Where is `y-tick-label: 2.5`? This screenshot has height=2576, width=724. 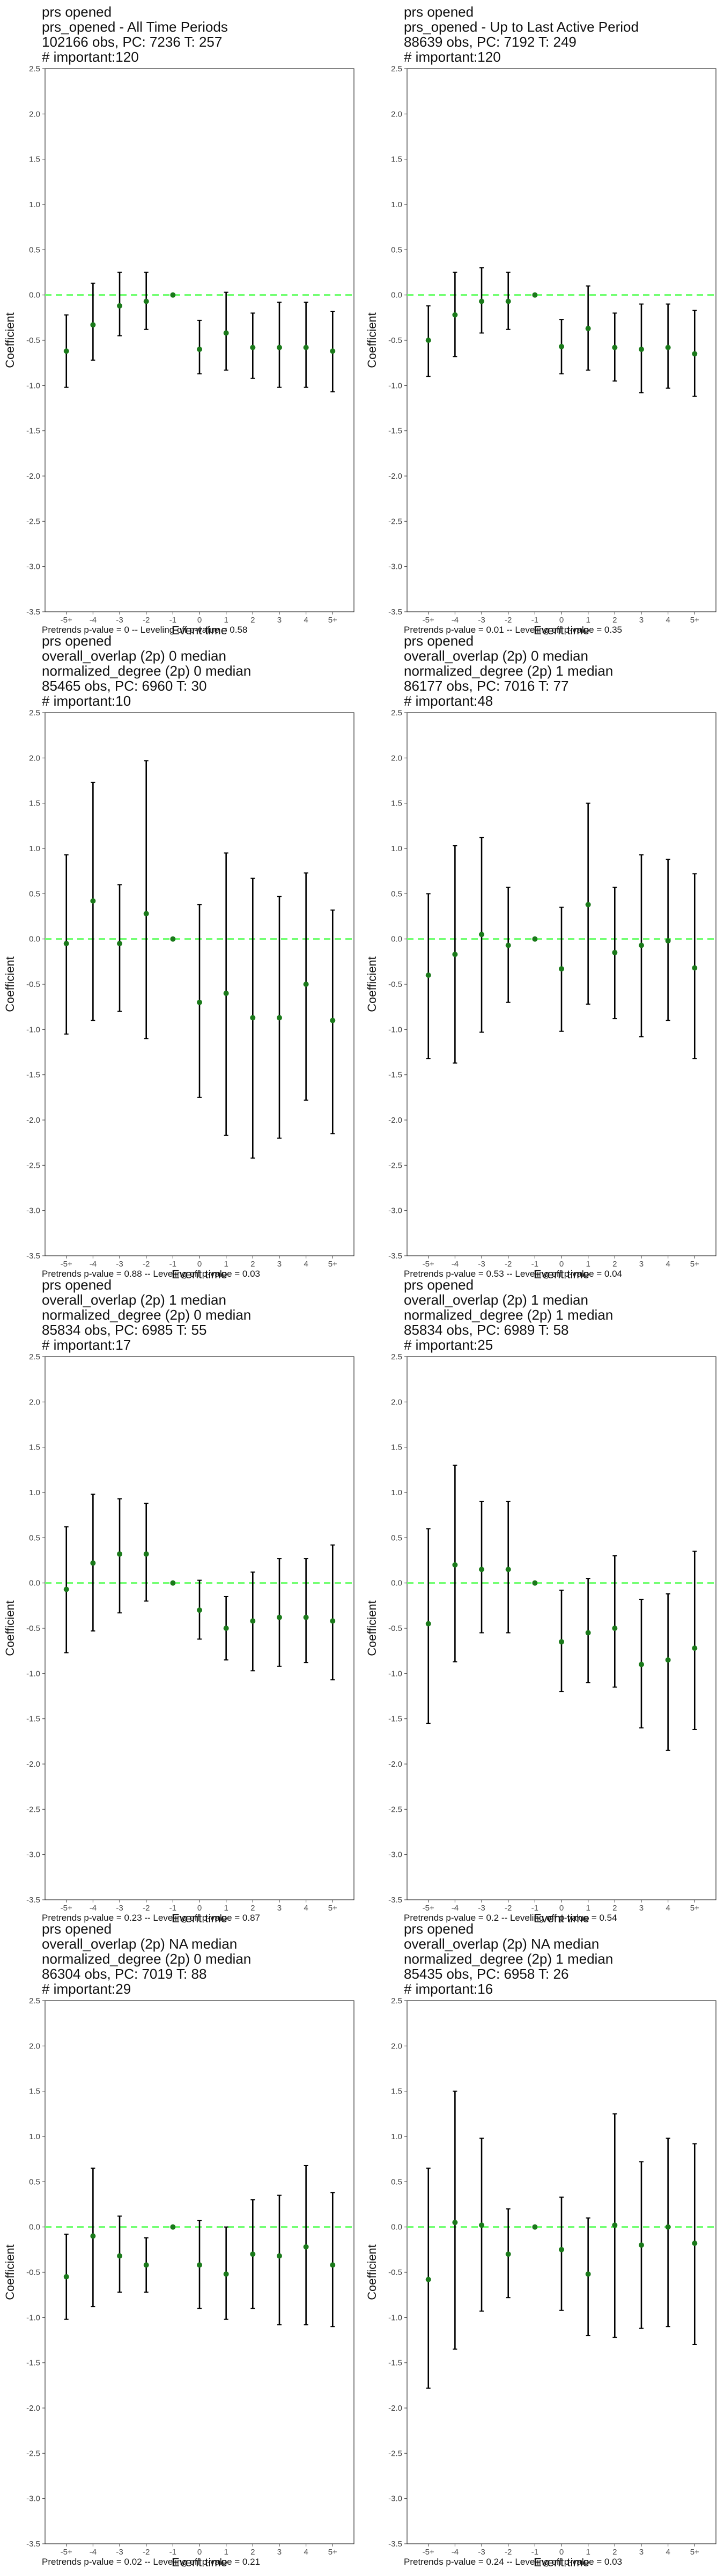
y-tick-label: 2.5 is located at coordinates (396, 1357).